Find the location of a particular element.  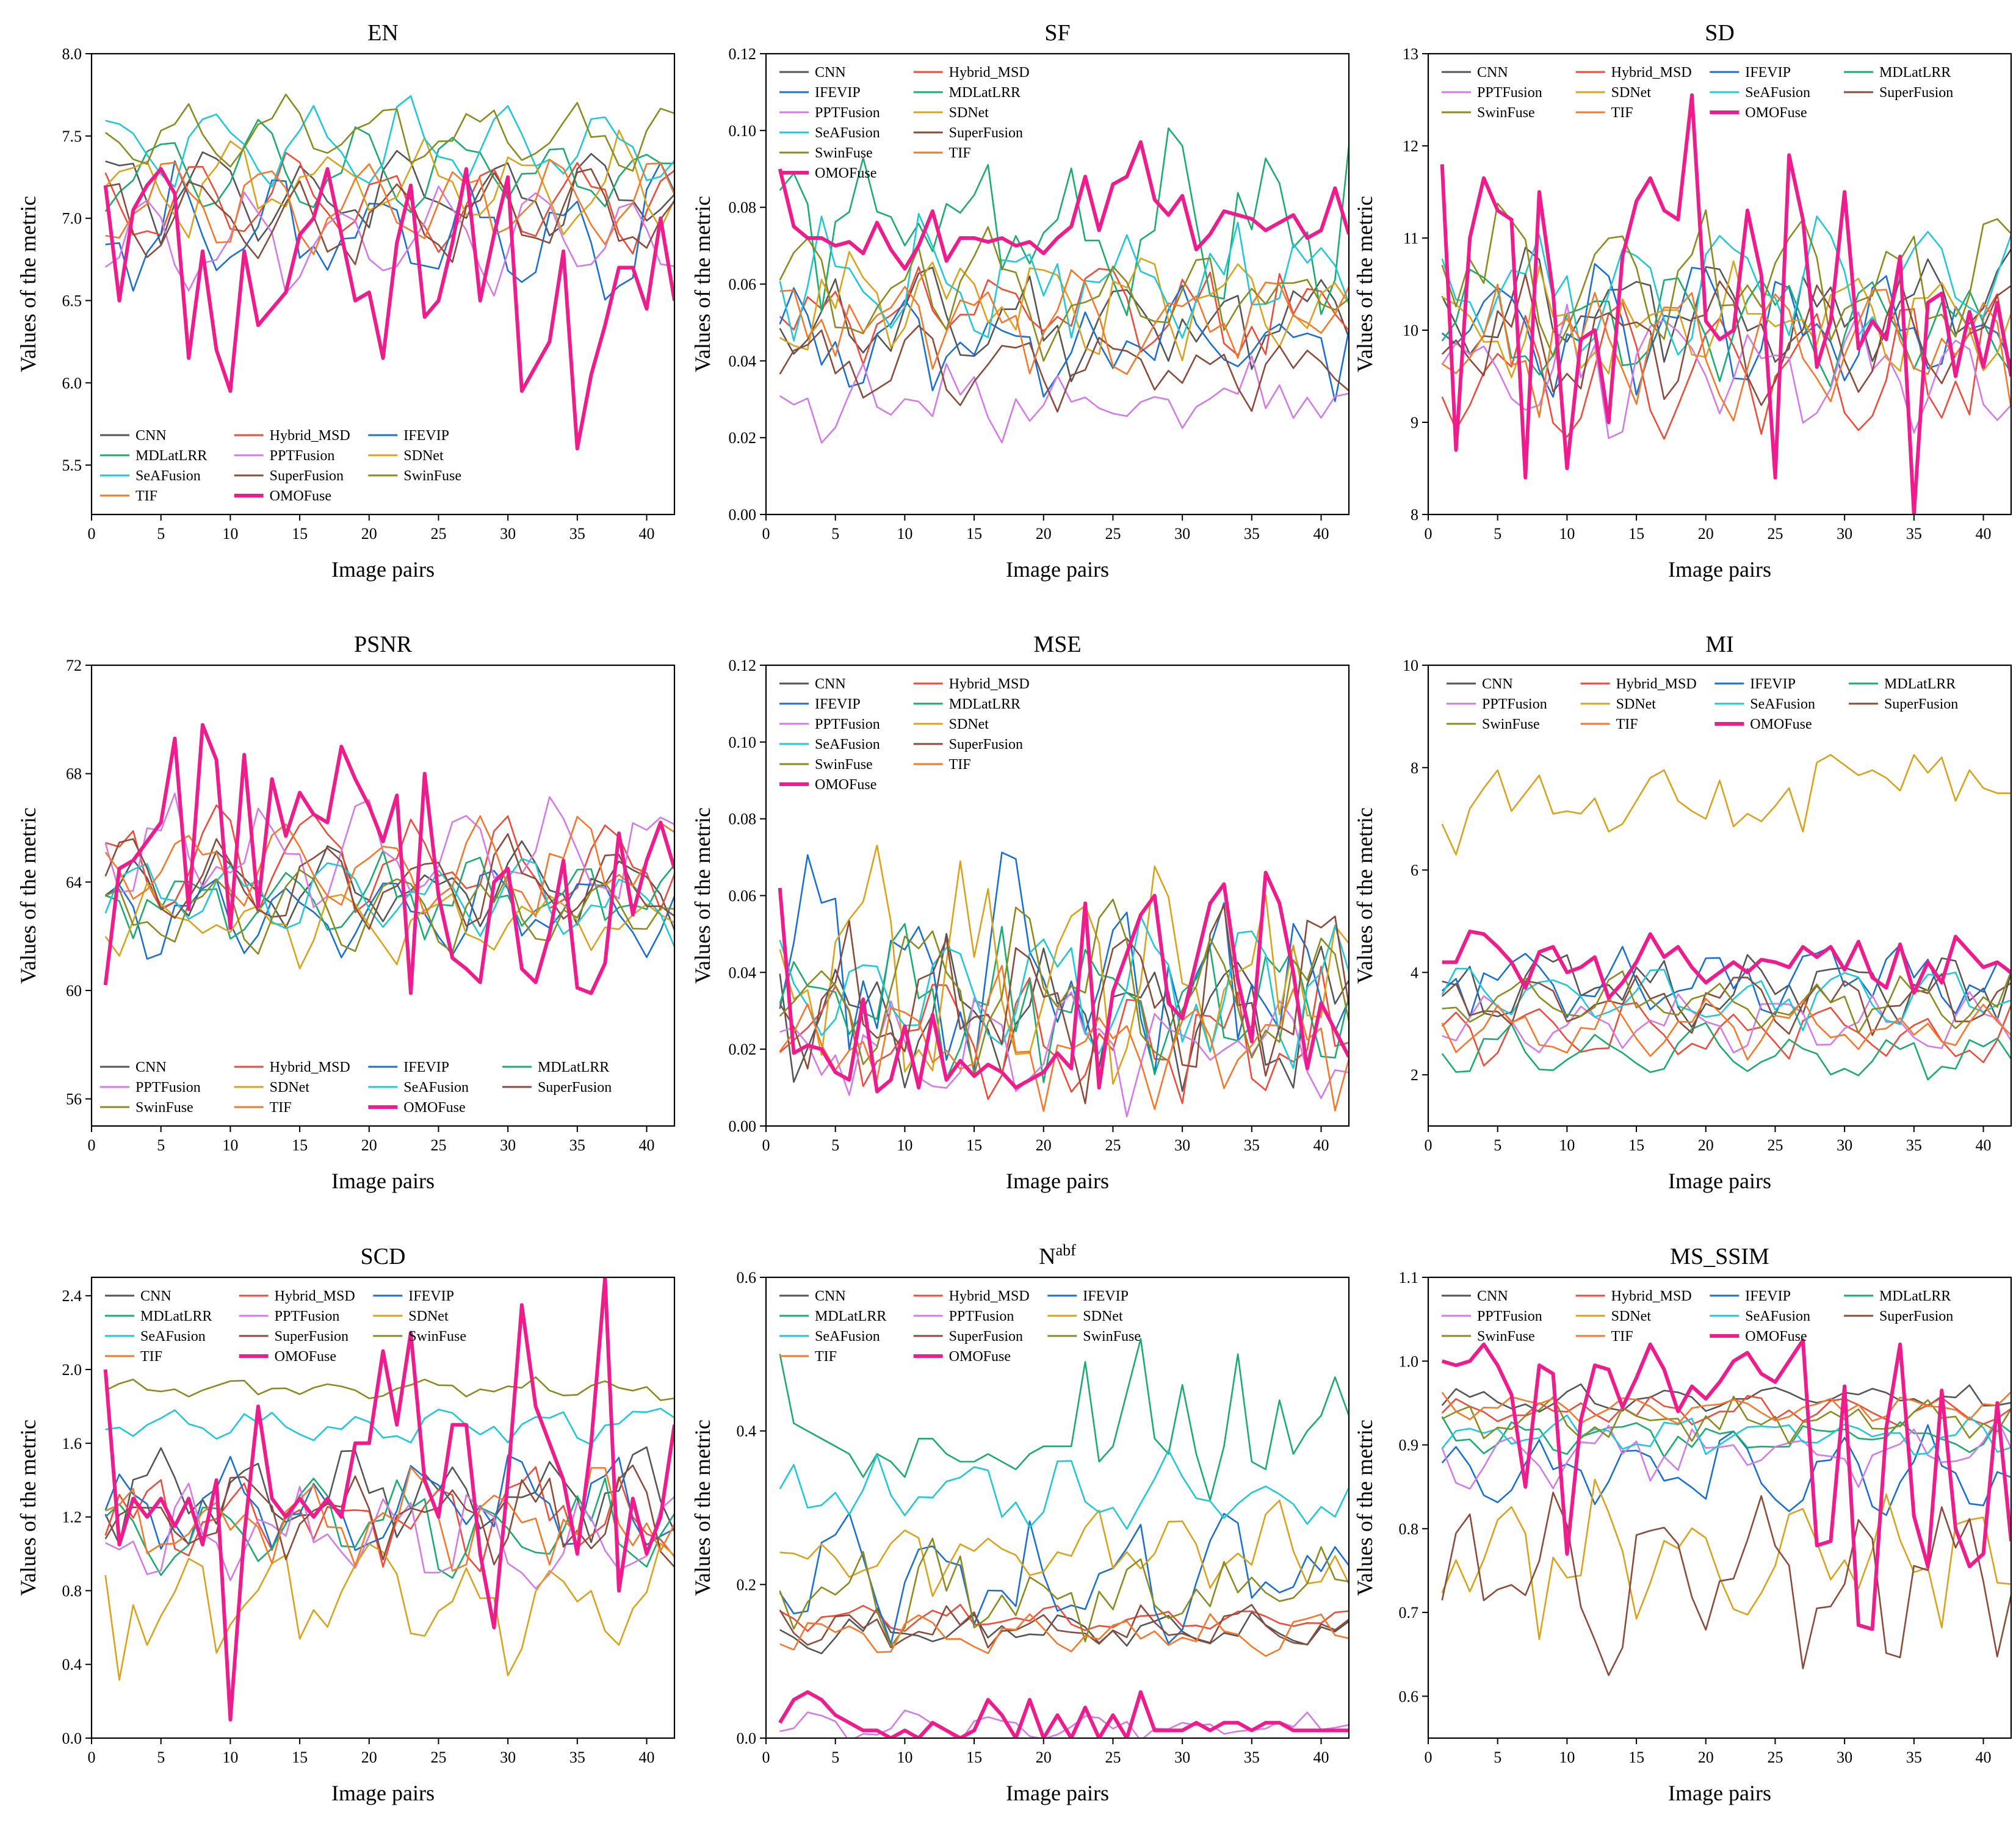

series-line-cnn is located at coordinates (1726, 1398).